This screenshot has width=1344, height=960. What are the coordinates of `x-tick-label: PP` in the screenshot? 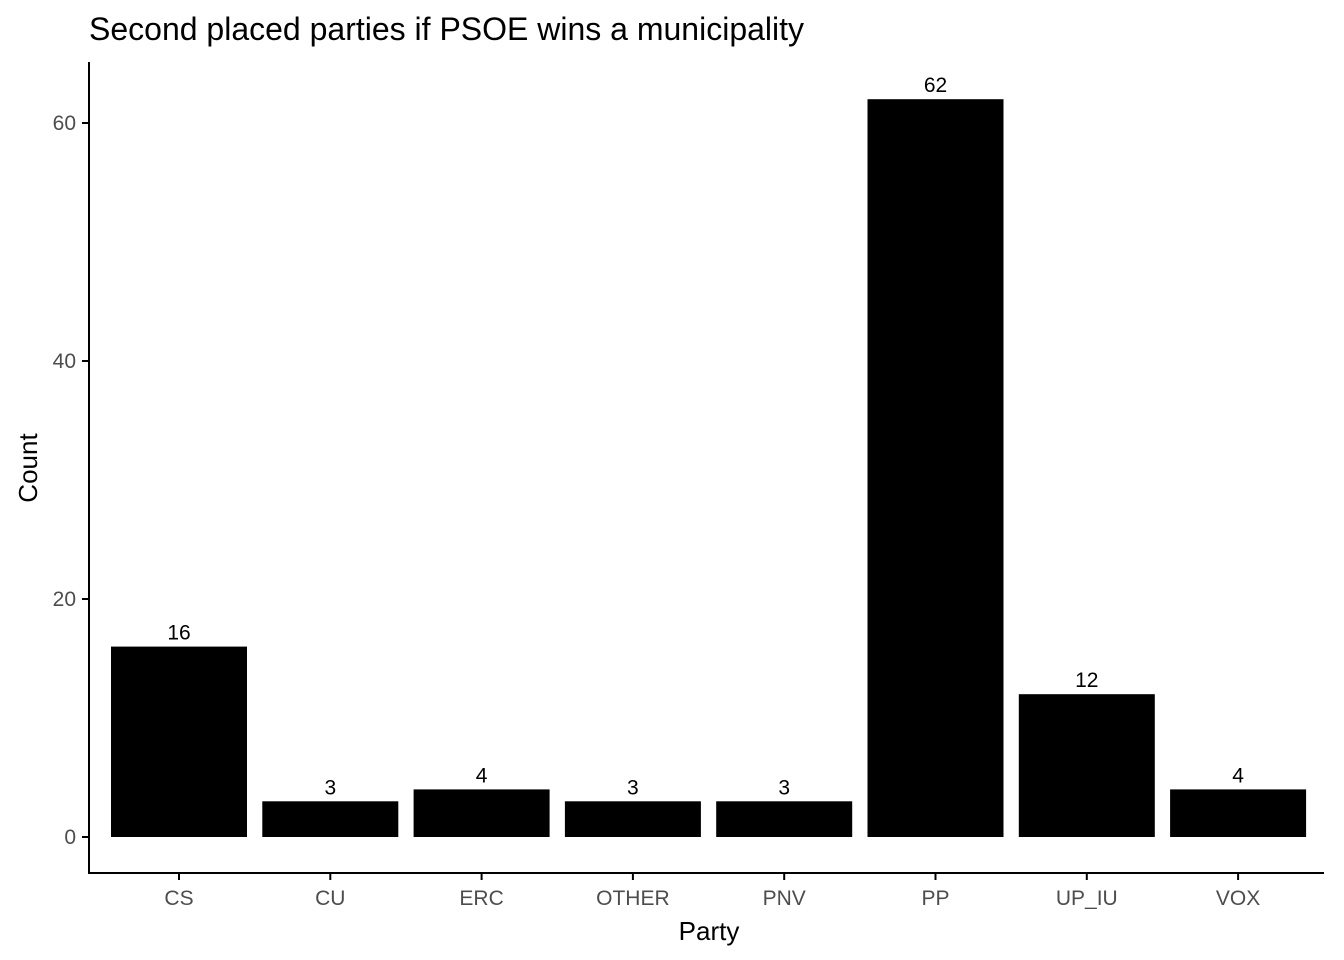 It's located at (935, 898).